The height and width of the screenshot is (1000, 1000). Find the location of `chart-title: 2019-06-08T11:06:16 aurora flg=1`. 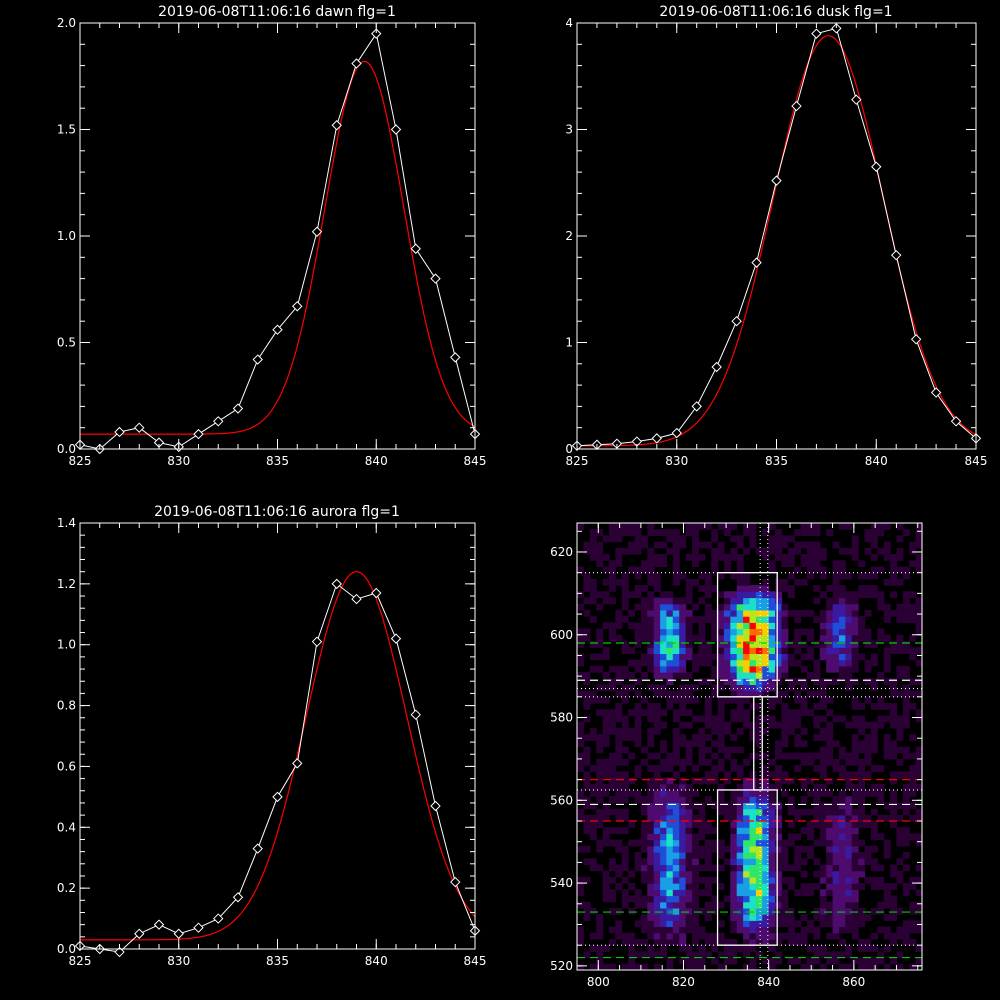

chart-title: 2019-06-08T11:06:16 aurora flg=1 is located at coordinates (277, 512).